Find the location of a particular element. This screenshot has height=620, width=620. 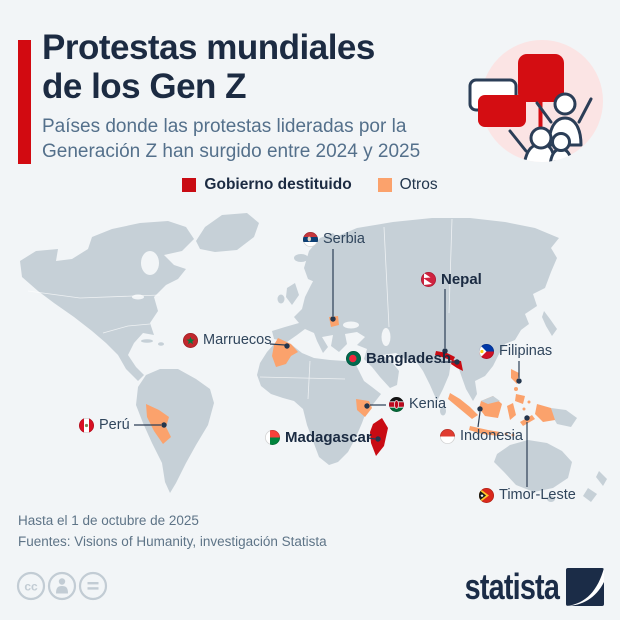

peru-flag-icon is located at coordinates (86, 425).